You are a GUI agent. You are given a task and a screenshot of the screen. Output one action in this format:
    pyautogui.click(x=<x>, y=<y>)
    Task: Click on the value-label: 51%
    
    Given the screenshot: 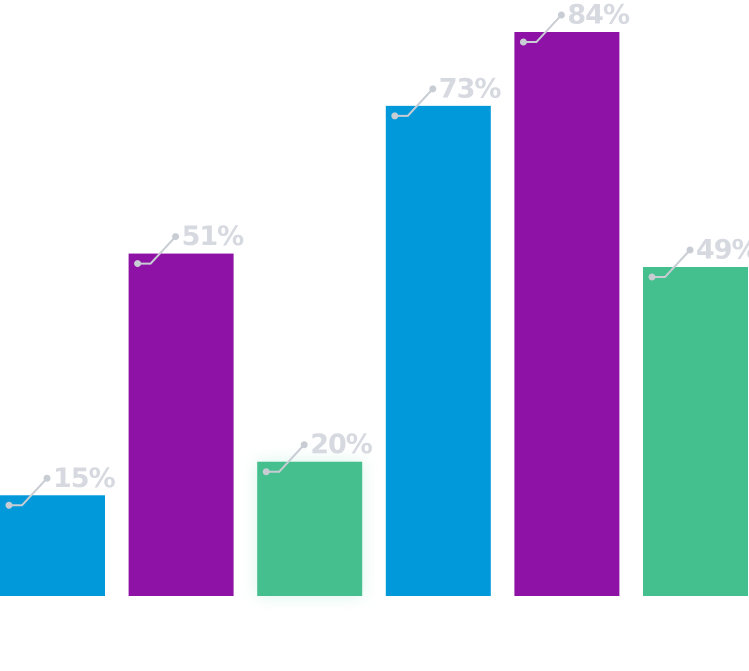 What is the action you would take?
    pyautogui.click(x=213, y=236)
    